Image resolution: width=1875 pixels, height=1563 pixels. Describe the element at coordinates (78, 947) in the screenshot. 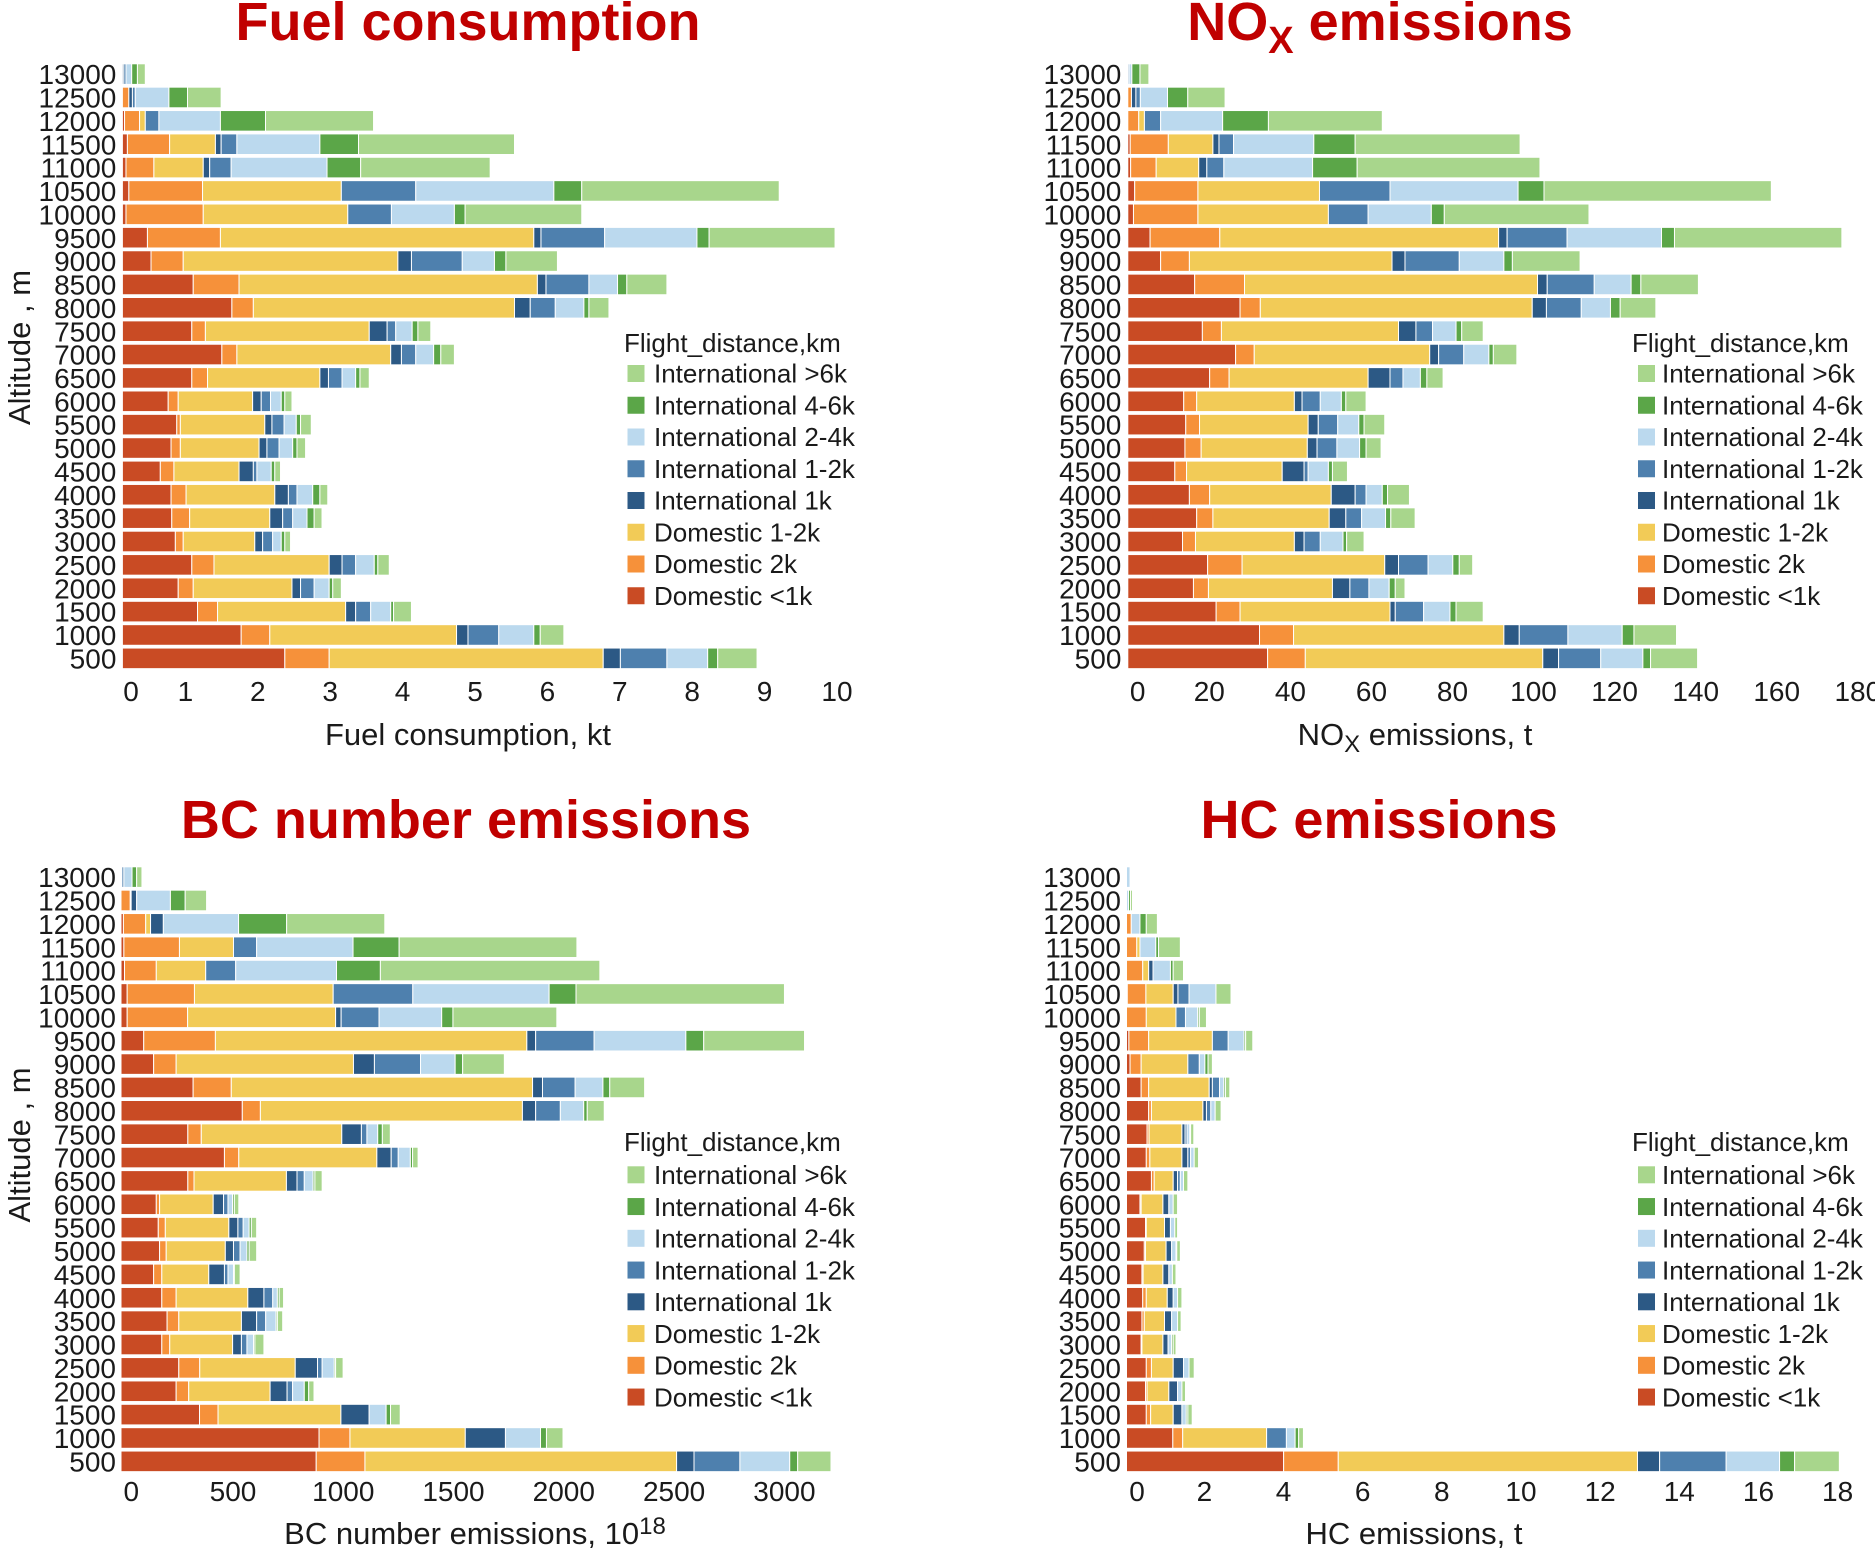

I see `svg-text: 11500` at that location.